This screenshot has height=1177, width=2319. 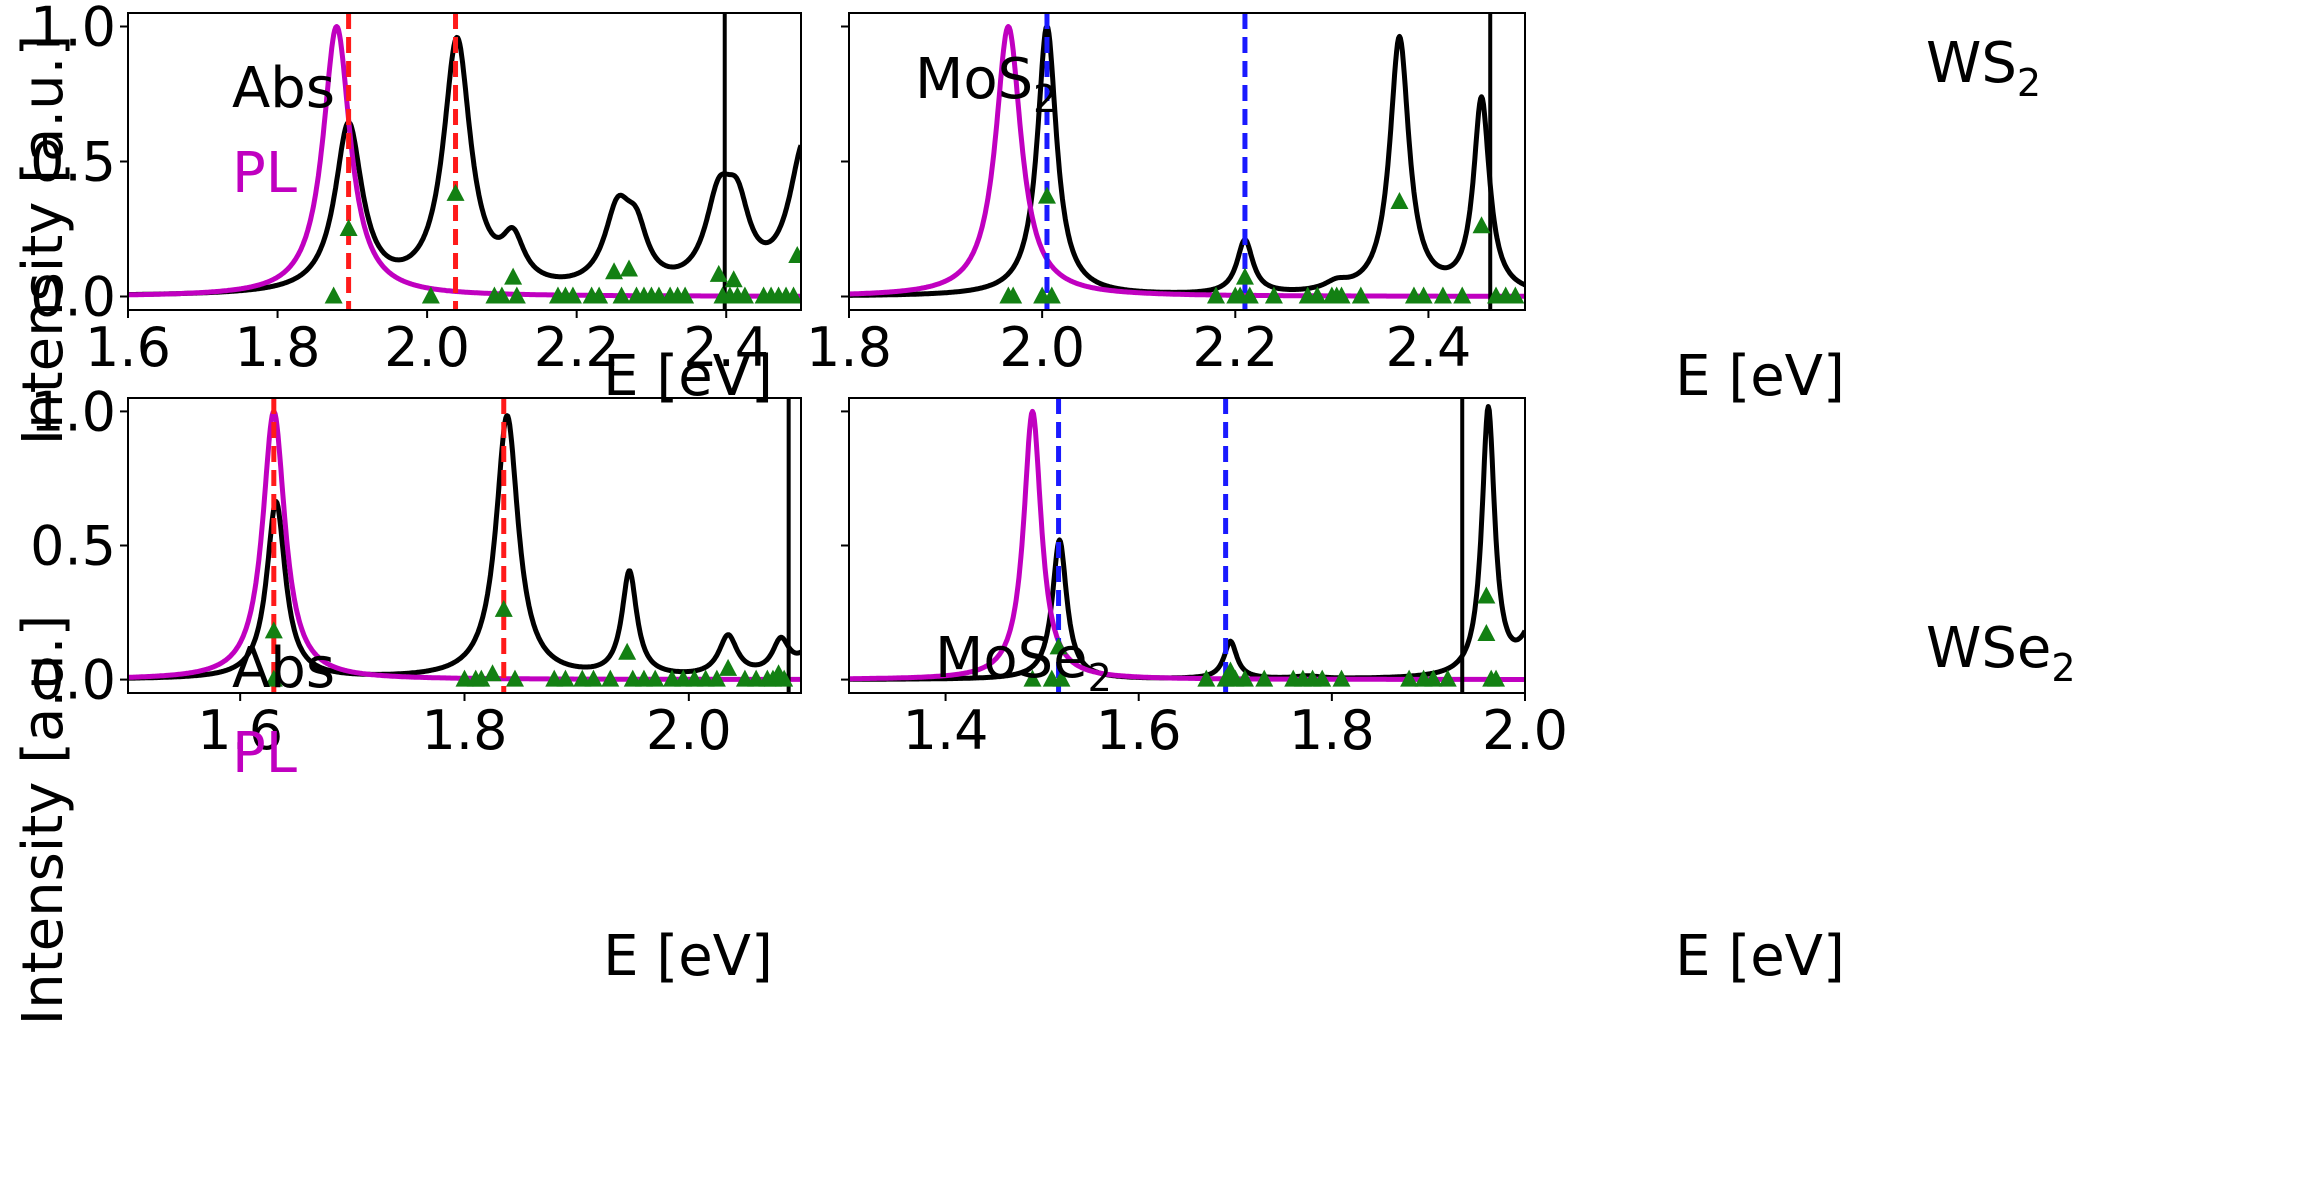 What do you see at coordinates (1100, 678) in the screenshot?
I see `material-sub-2: 2` at bounding box center [1100, 678].